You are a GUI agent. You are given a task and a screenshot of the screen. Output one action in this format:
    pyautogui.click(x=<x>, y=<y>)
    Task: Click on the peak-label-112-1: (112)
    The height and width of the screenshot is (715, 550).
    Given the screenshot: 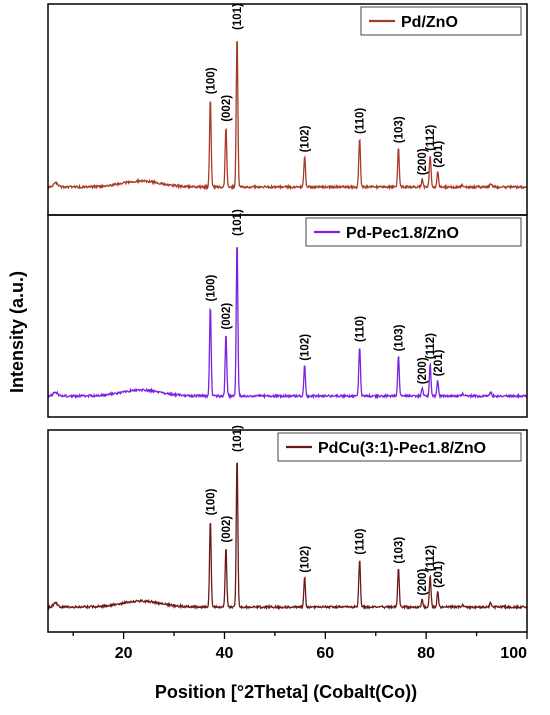 What is the action you would take?
    pyautogui.click(x=431, y=138)
    